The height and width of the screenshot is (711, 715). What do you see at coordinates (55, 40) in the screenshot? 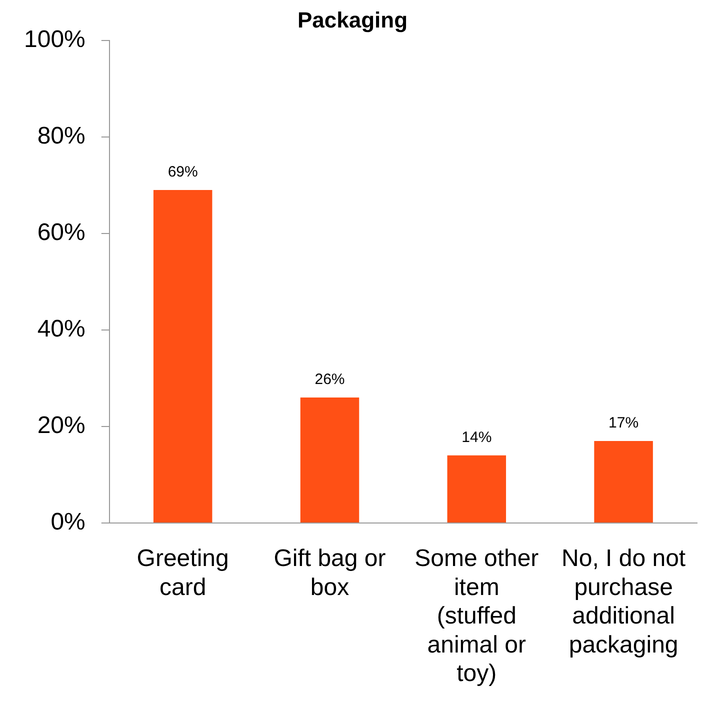
I see `y-tick-label: 100%` at bounding box center [55, 40].